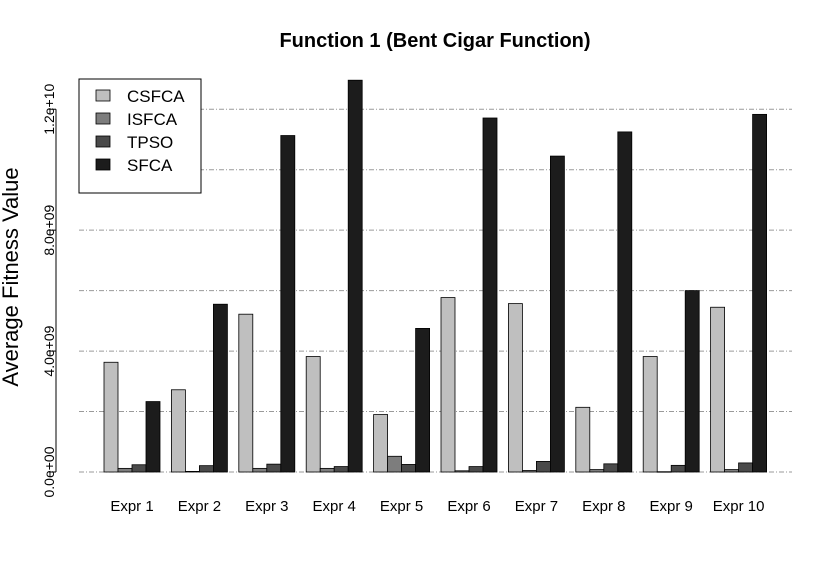 This screenshot has width=832, height=574. Describe the element at coordinates (150, 142) in the screenshot. I see `legend-label-tpso: TPSO` at that location.